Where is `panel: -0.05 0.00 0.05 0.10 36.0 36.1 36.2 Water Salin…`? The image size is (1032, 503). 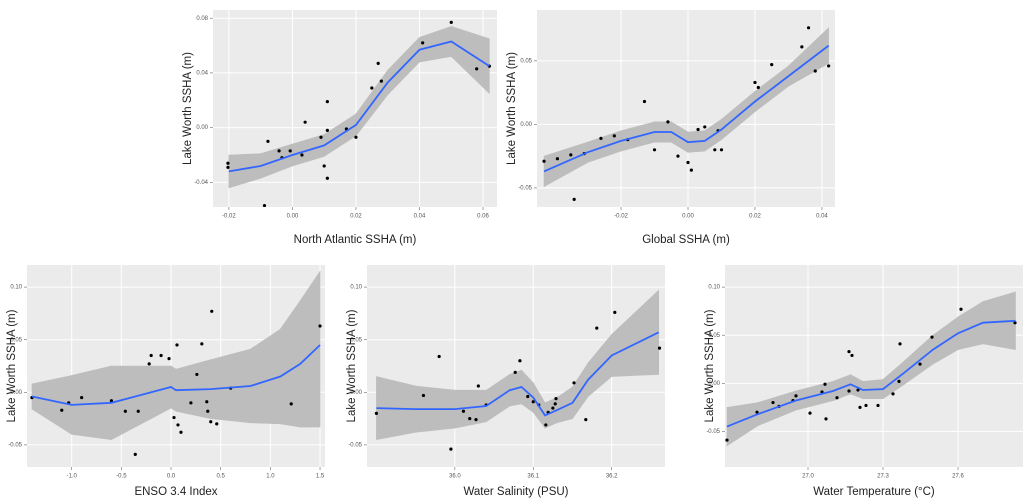 panel: -0.05 0.00 0.05 0.10 36.0 36.1 36.2 Water Salin… is located at coordinates (505, 381).